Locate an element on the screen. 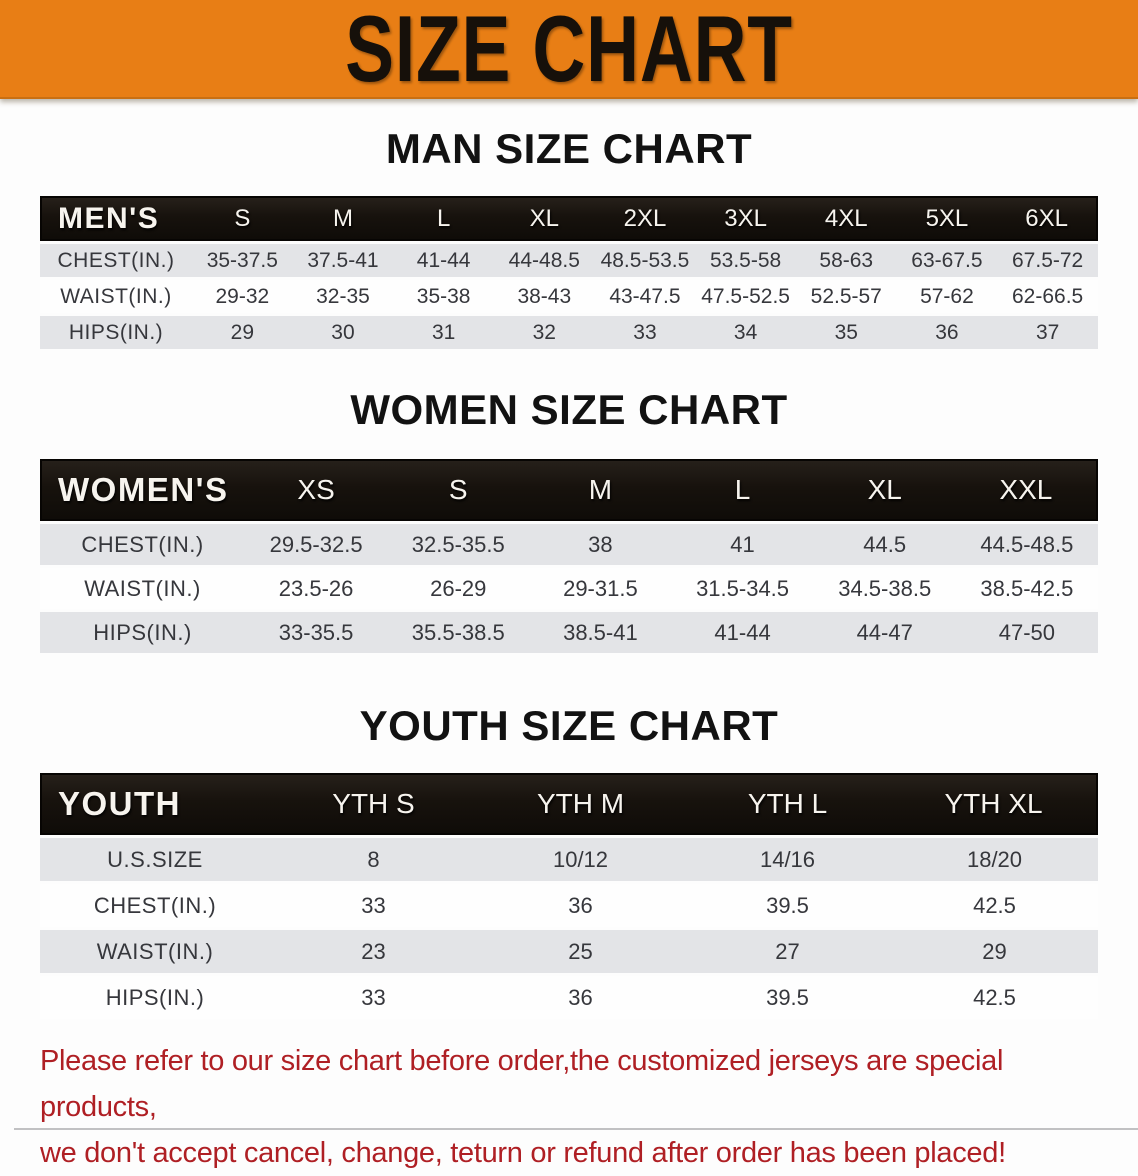  column-header: YTH S is located at coordinates (373, 804).